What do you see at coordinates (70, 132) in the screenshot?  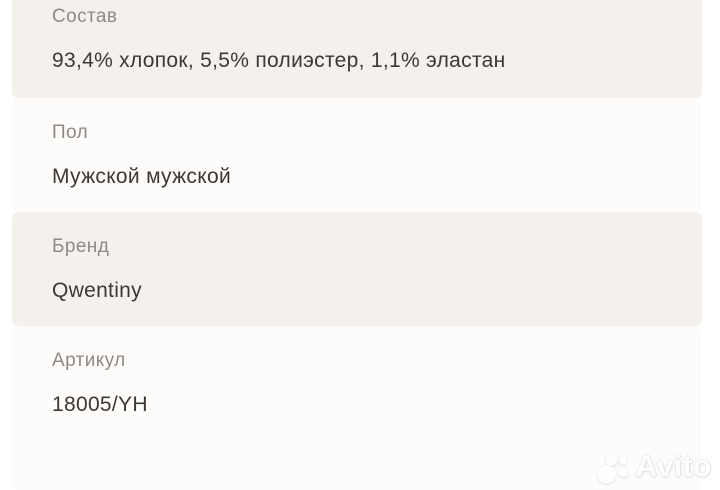 I see `attribute-label: Пол` at bounding box center [70, 132].